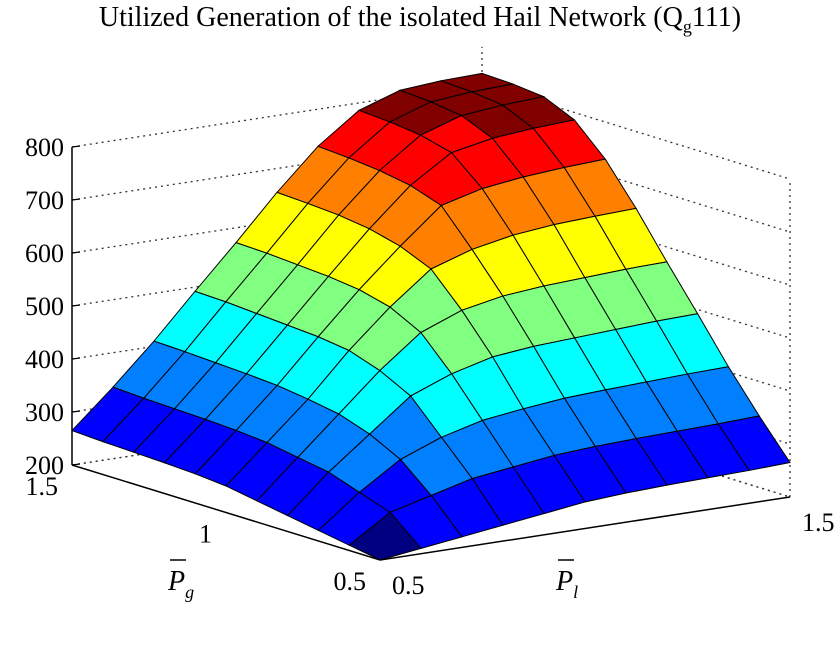 Image resolution: width=840 pixels, height=648 pixels. What do you see at coordinates (44, 359) in the screenshot?
I see `z-tick-label: 400` at bounding box center [44, 359].